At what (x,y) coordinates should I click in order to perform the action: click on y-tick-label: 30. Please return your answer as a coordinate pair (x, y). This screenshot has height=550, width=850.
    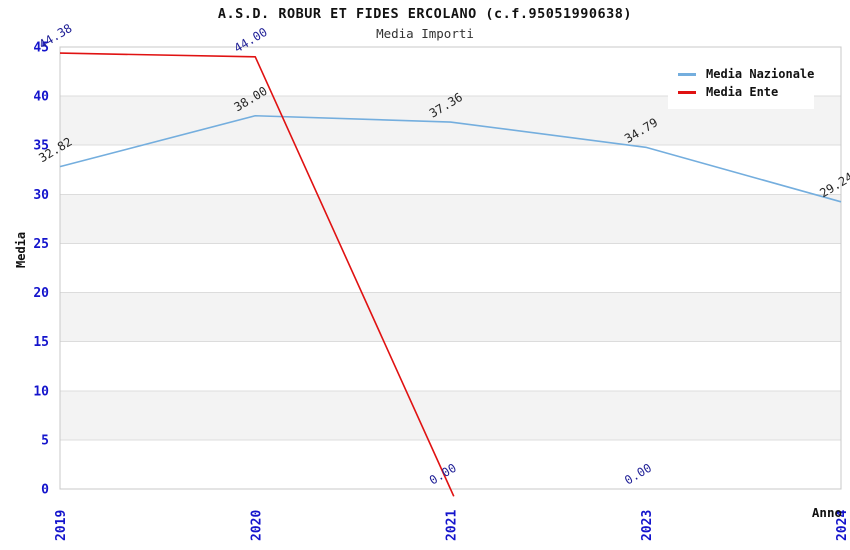
    Looking at the image, I should click on (41, 195).